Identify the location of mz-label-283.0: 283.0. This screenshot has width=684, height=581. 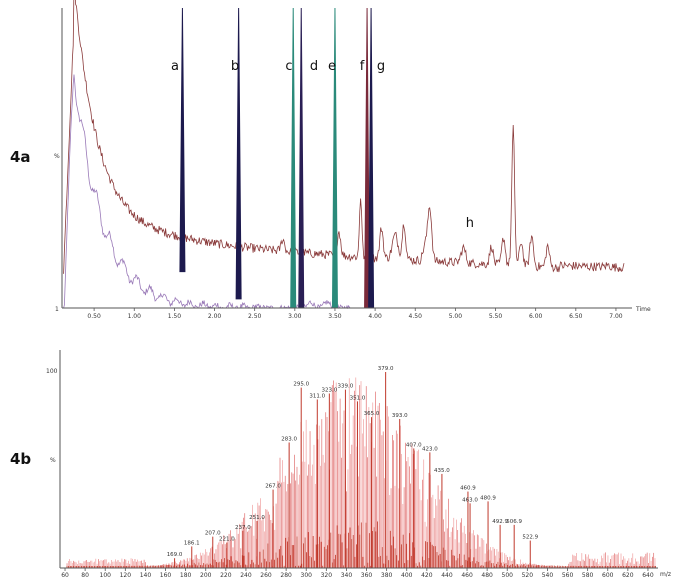
(289, 440).